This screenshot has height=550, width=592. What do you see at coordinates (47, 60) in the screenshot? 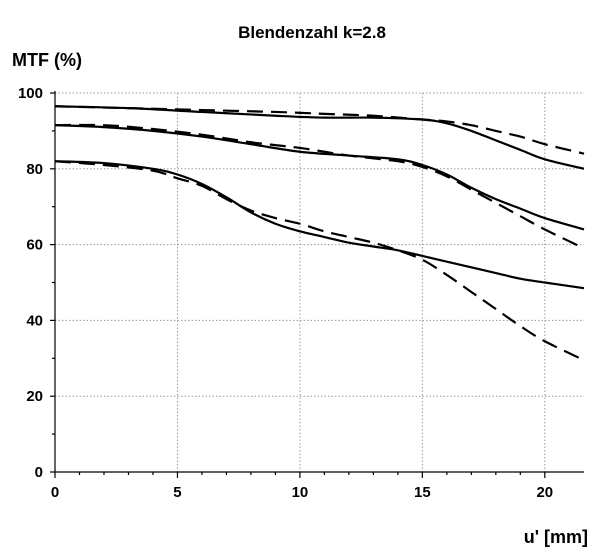
I see `y-axis-title: MTF (%)` at bounding box center [47, 60].